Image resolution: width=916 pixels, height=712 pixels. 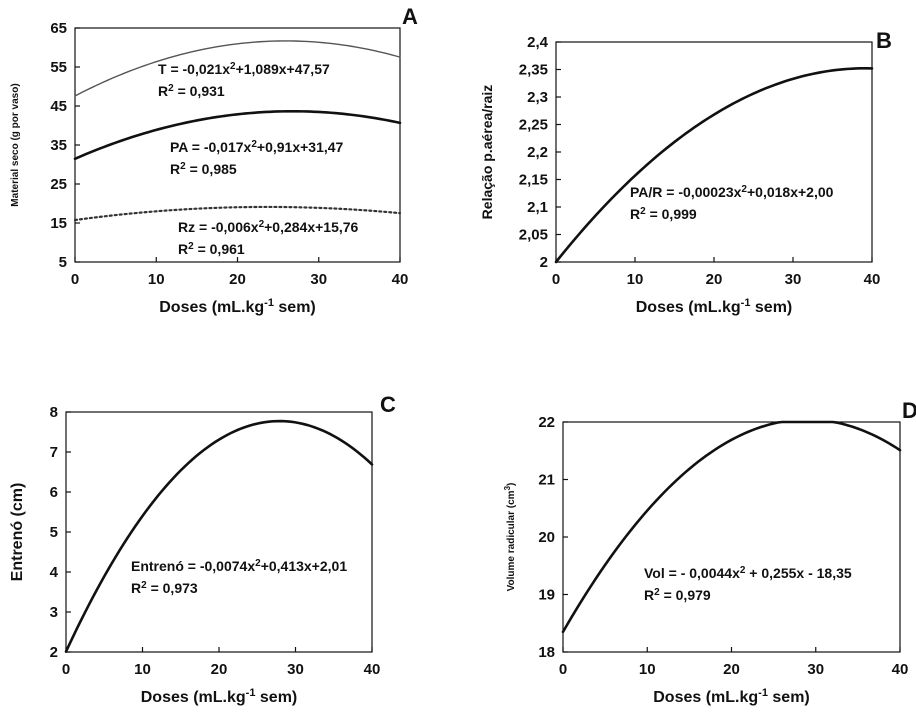 I want to click on panel-a-x-tick-label: 30, so click(x=318, y=279).